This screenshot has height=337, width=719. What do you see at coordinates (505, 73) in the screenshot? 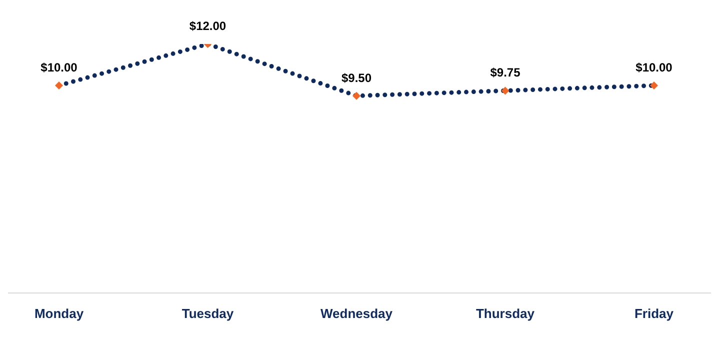
I see `data-label: $9.75` at bounding box center [505, 73].